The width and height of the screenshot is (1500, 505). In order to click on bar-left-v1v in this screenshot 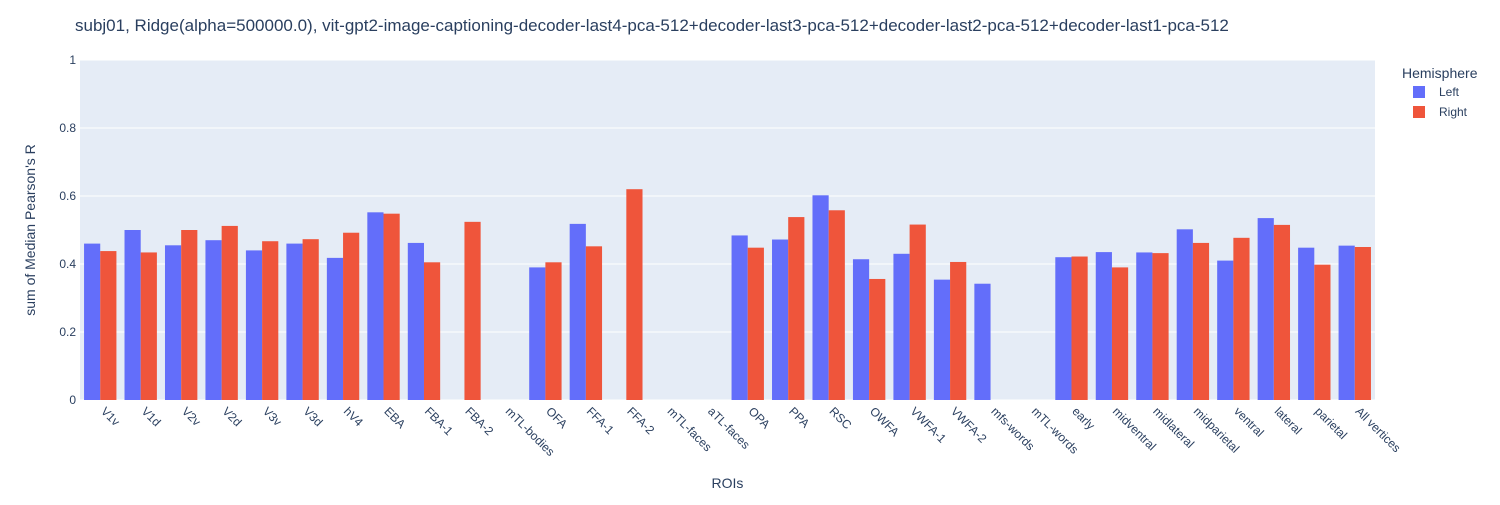, I will do `click(92, 321)`.